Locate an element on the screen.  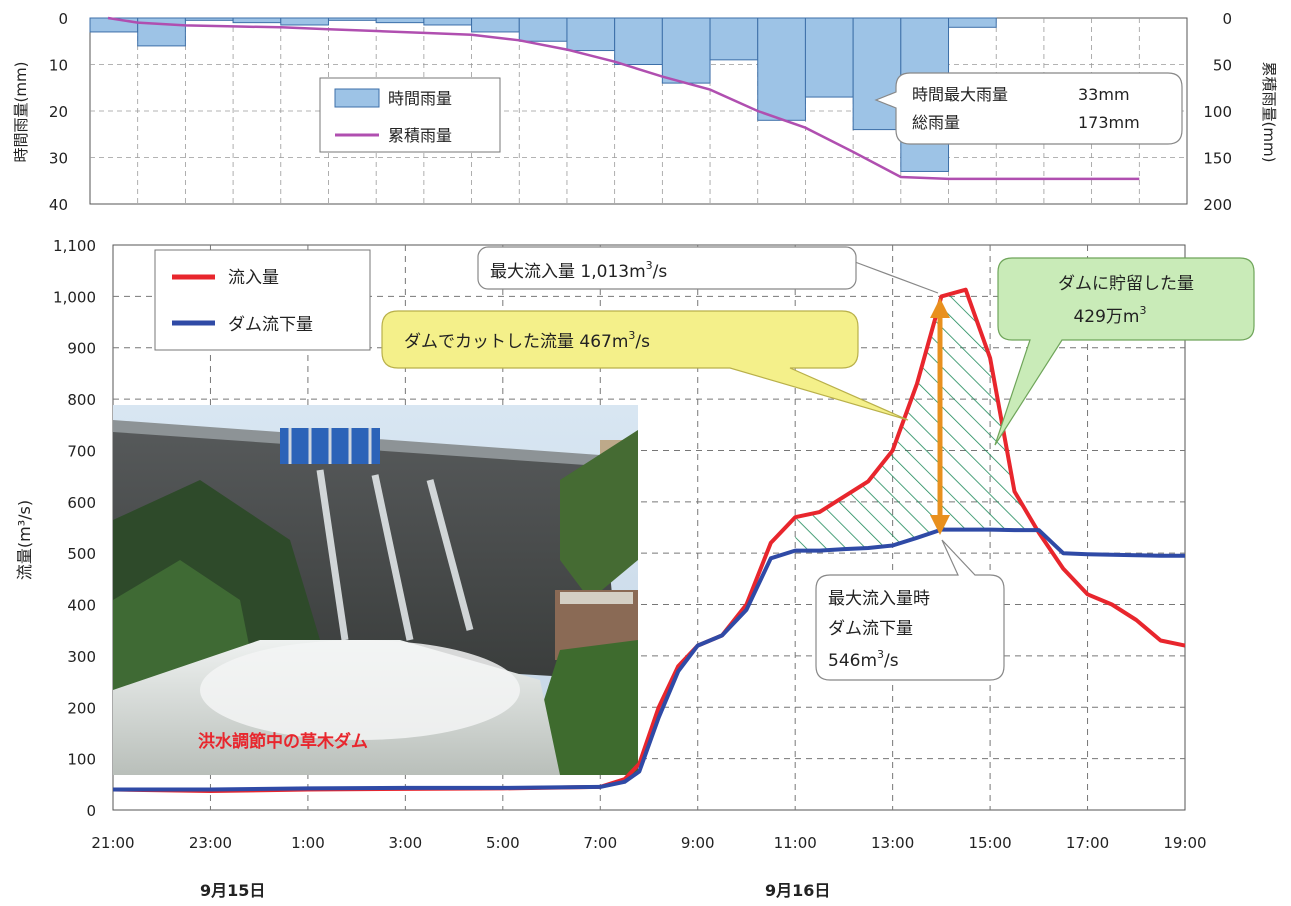
photo-caption: 洪水調節中の草木ダム is located at coordinates (283, 741).